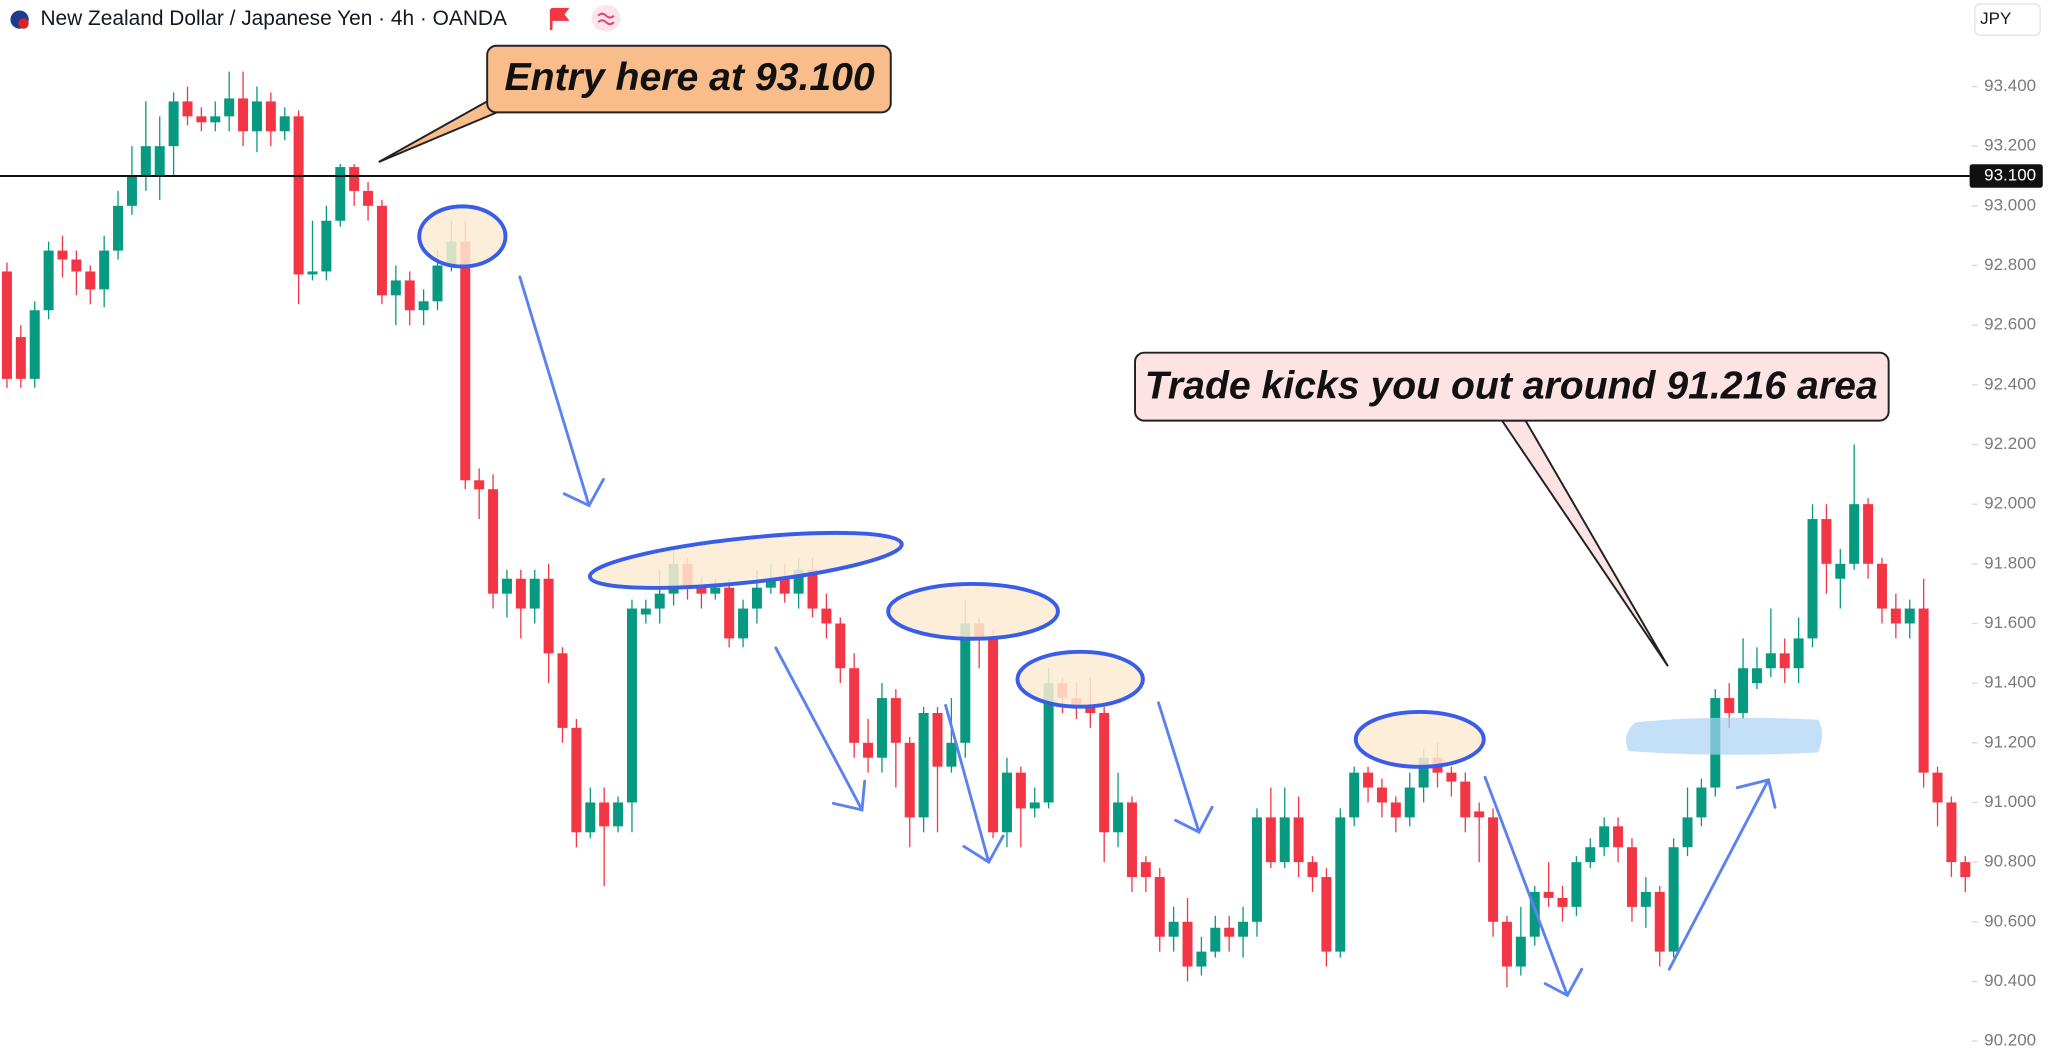 The height and width of the screenshot is (1062, 2048). What do you see at coordinates (2010, 562) in the screenshot?
I see `y-tick-label: 91.800` at bounding box center [2010, 562].